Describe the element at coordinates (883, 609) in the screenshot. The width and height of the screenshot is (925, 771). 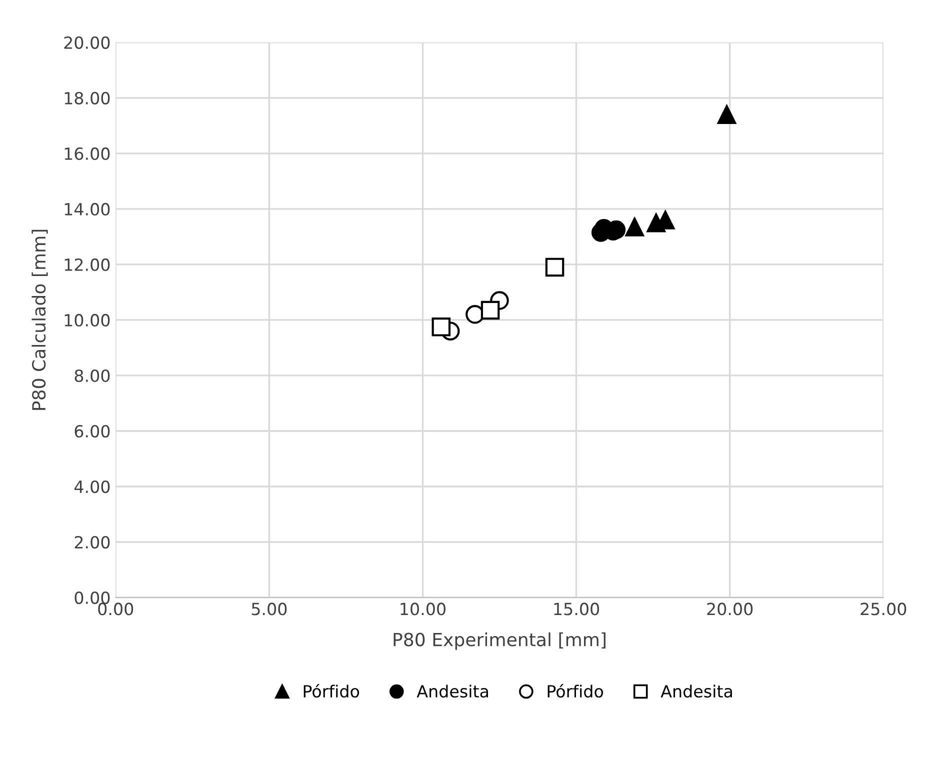
I see `x-tick-label: 25.00` at that location.